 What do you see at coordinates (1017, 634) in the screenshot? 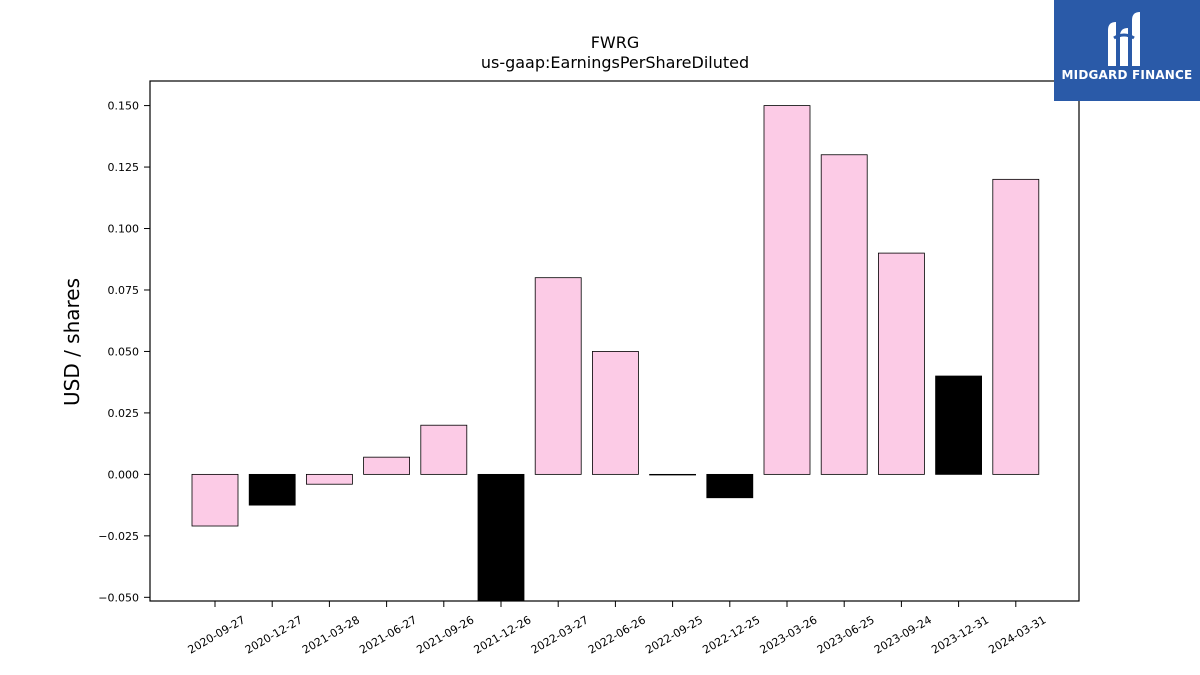
I see `x-tick-label: 2024-03-31` at bounding box center [1017, 634].